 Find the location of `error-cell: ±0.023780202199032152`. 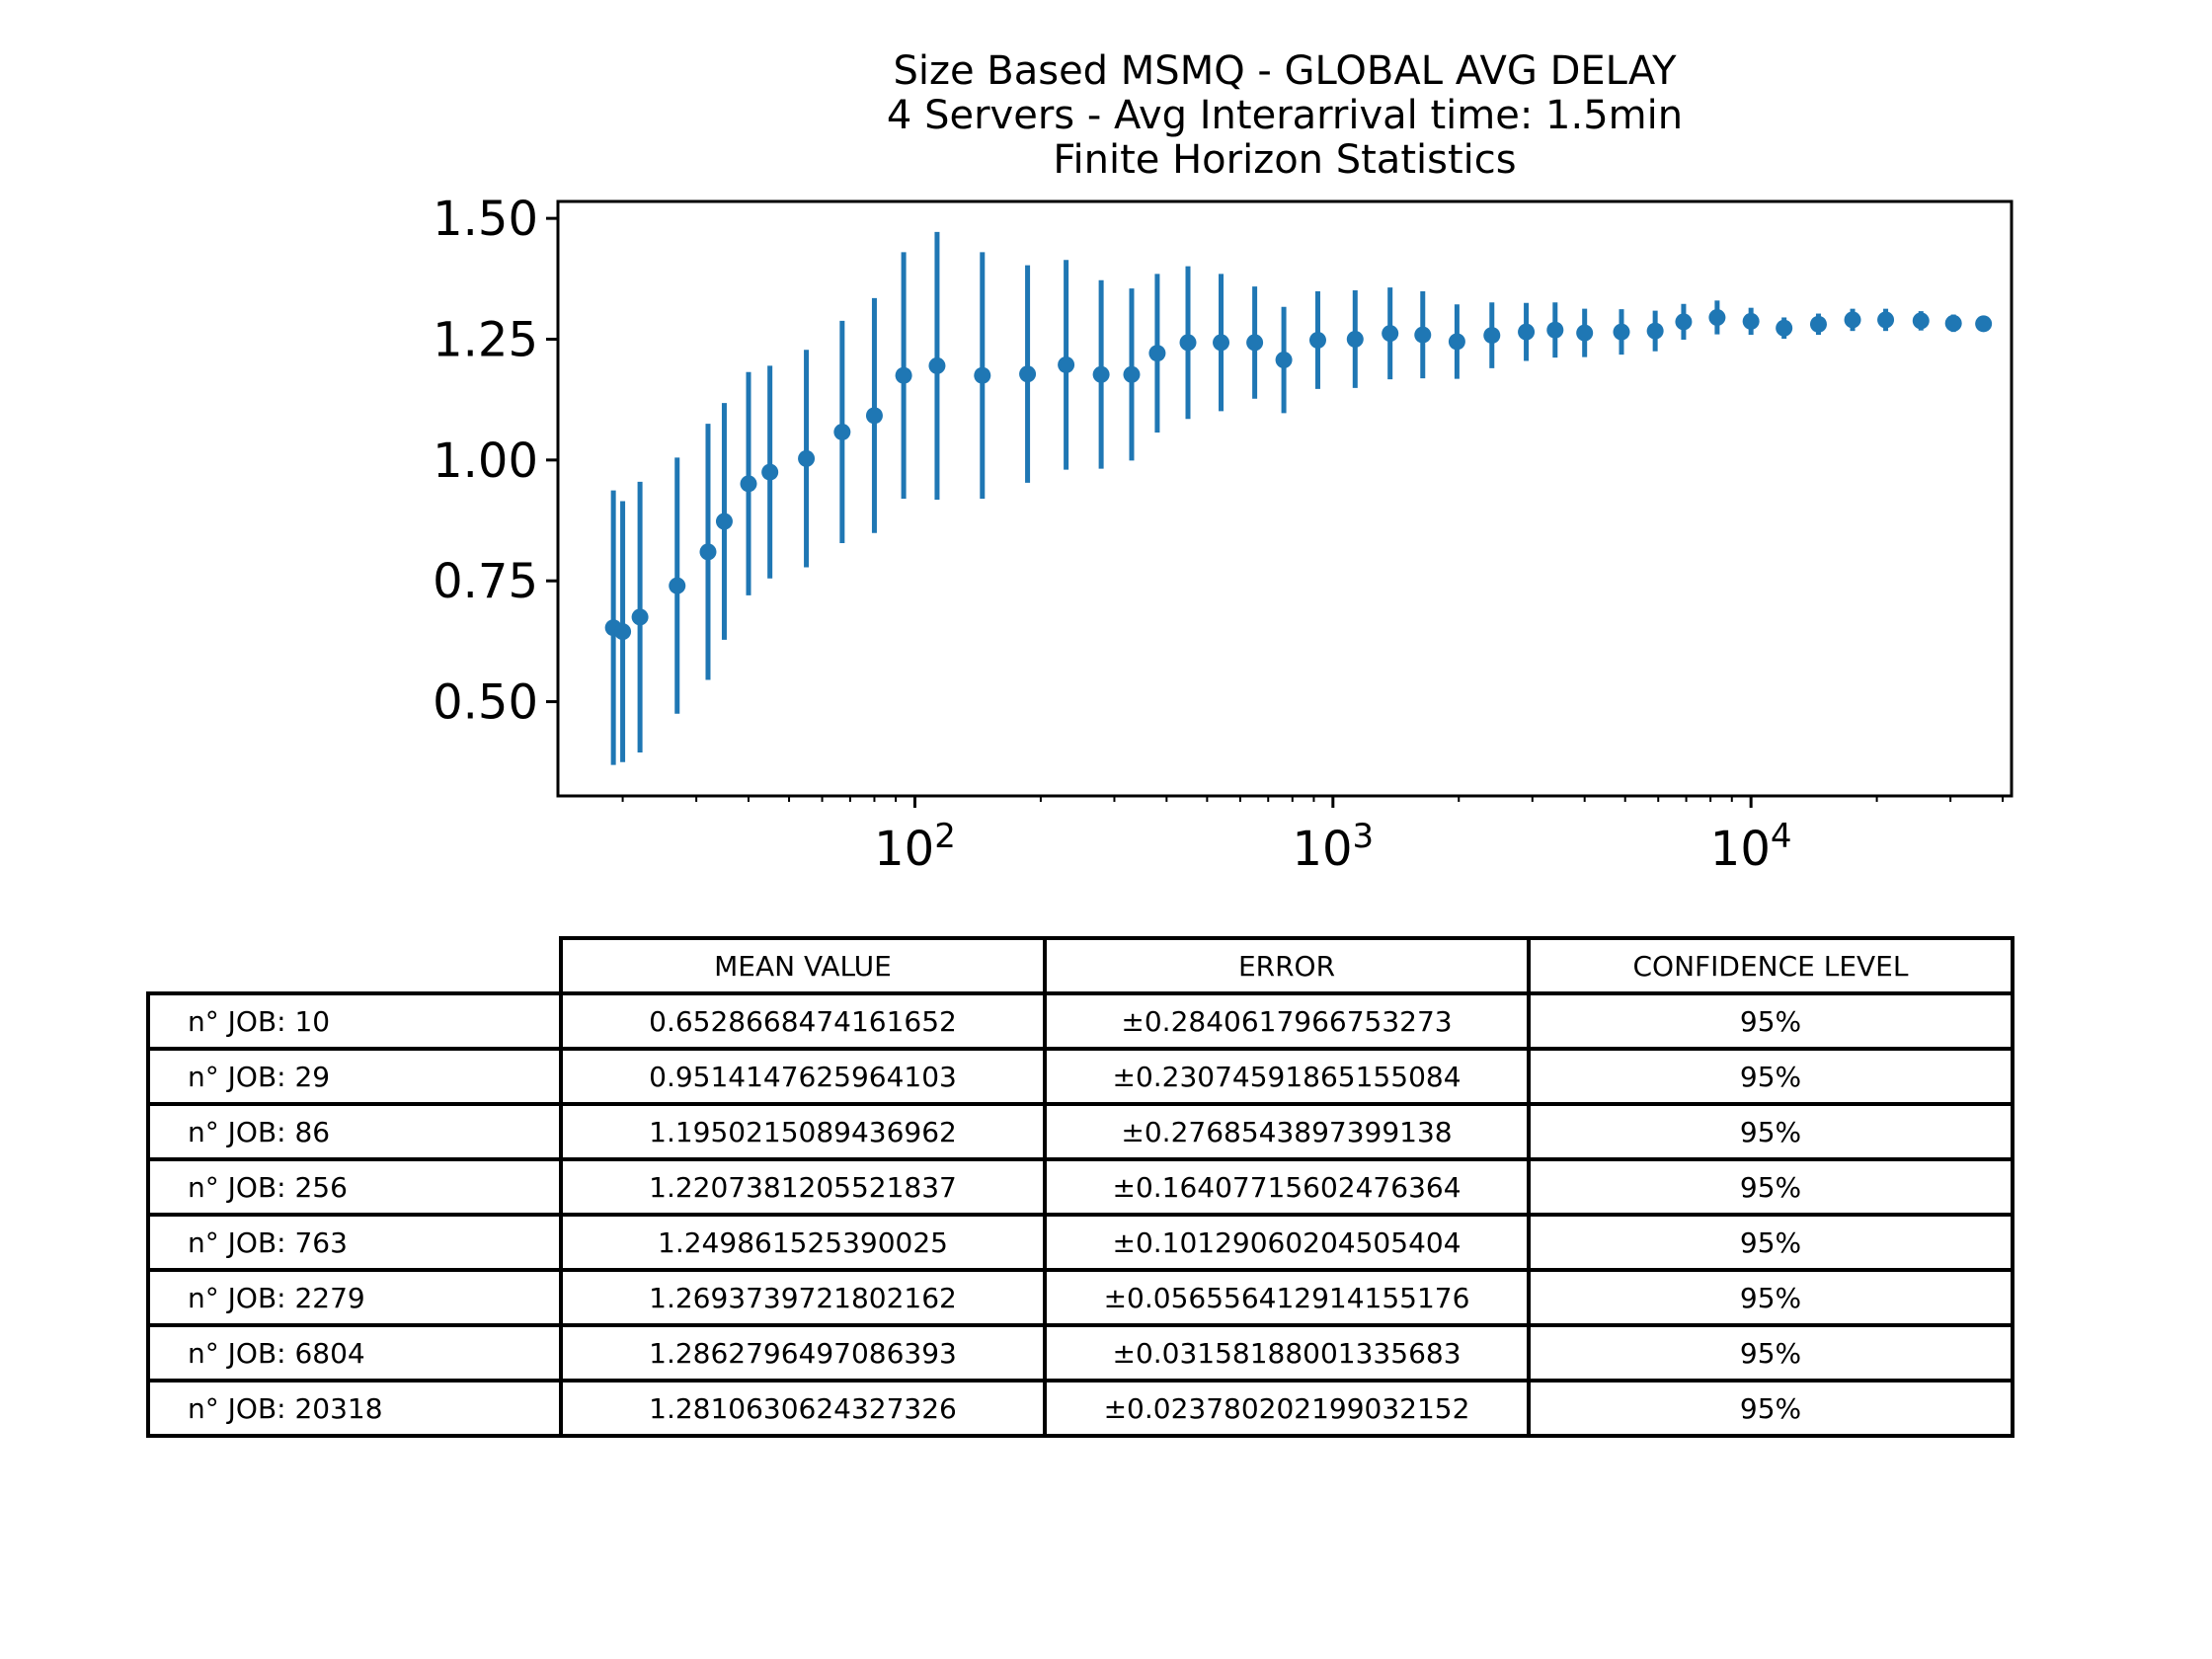

error-cell: ±0.023780202199032152 is located at coordinates (1287, 1409).